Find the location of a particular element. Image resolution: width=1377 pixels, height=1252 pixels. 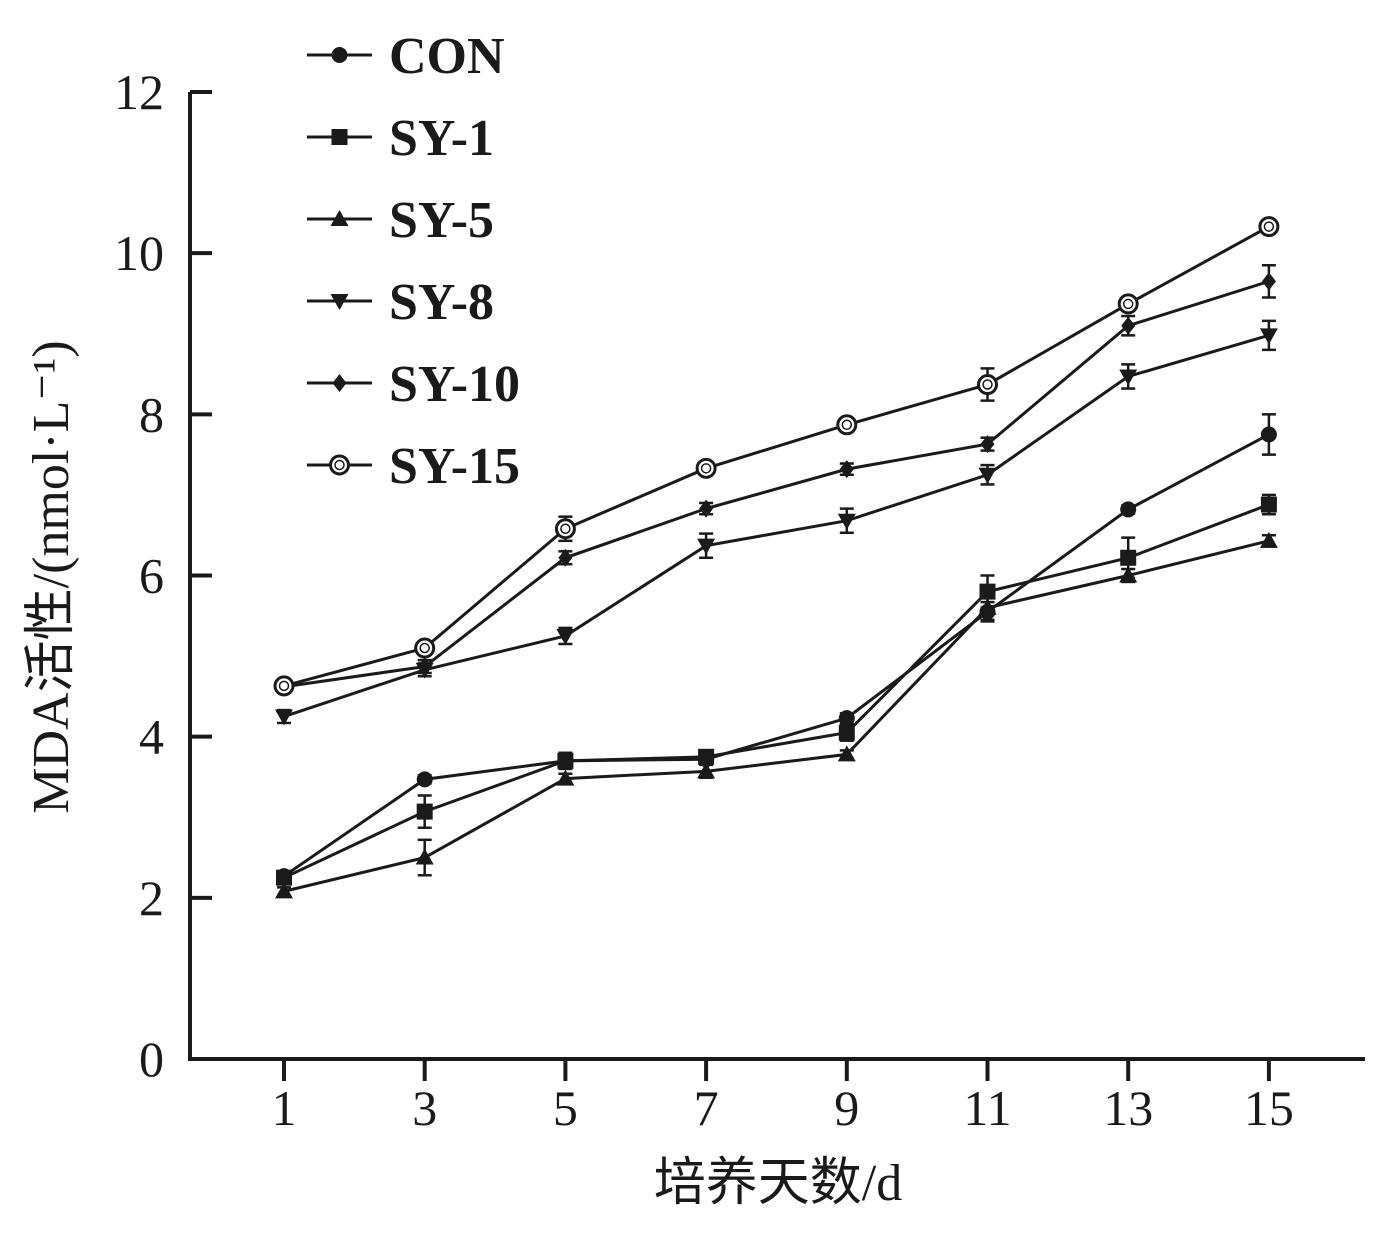

y-tick-label: 0 is located at coordinates (151, 1059).